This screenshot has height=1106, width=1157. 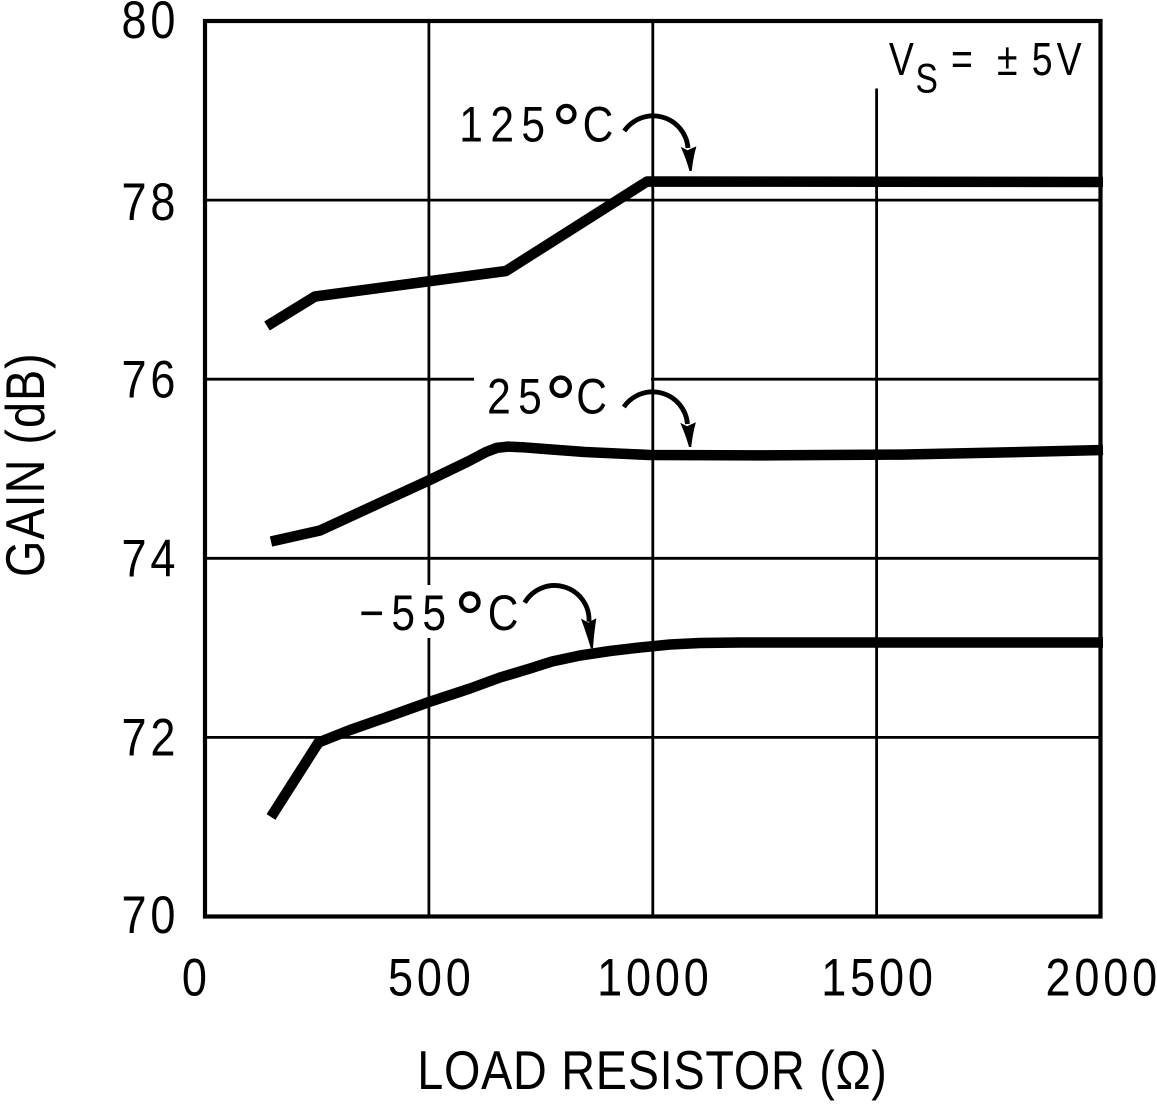 I want to click on svg-text: 1000, so click(x=654, y=977).